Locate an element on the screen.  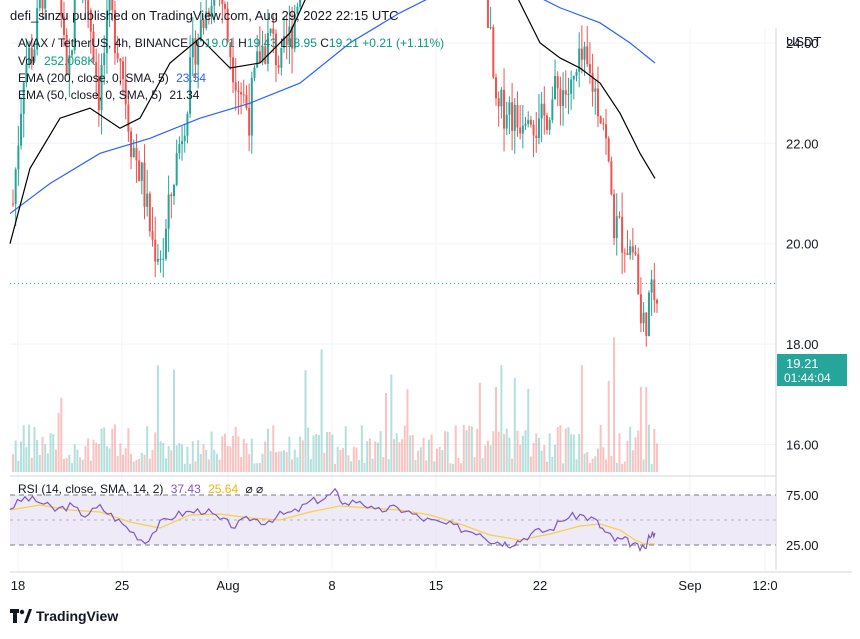
tradingview-logo: TradingView is located at coordinates (64, 616).